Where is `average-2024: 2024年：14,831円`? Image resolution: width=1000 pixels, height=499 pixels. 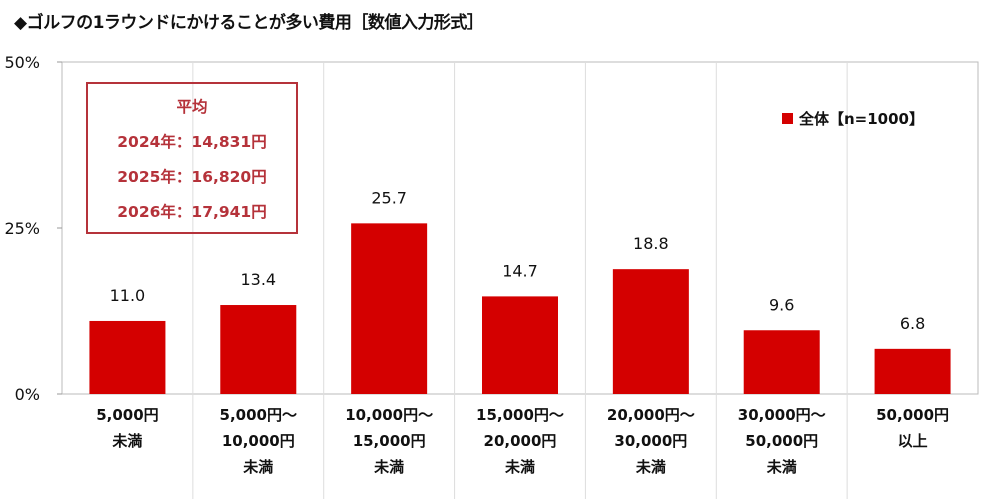
average-2024: 2024年：14,831円 is located at coordinates (192, 142).